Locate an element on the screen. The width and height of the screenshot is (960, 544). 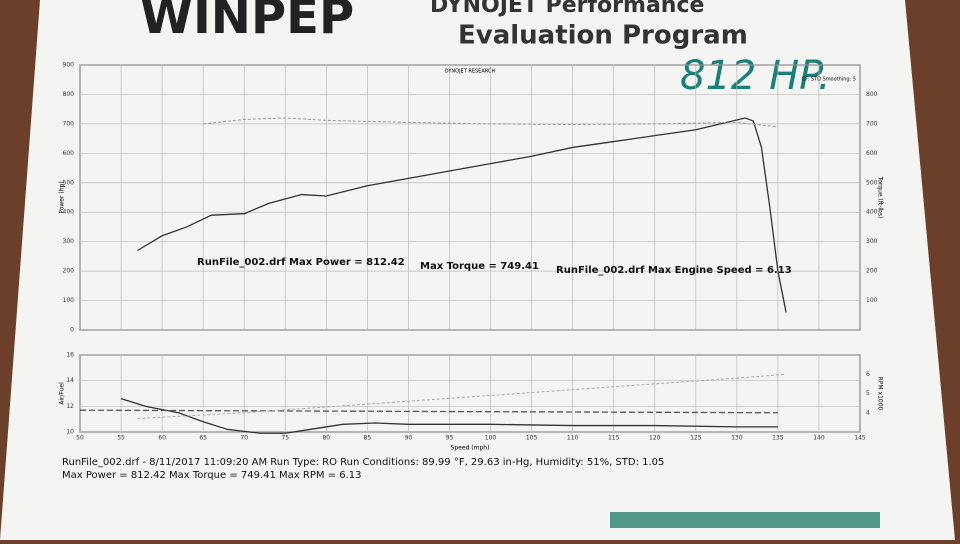
y-tick-label: 400 is located at coordinates (69, 212).